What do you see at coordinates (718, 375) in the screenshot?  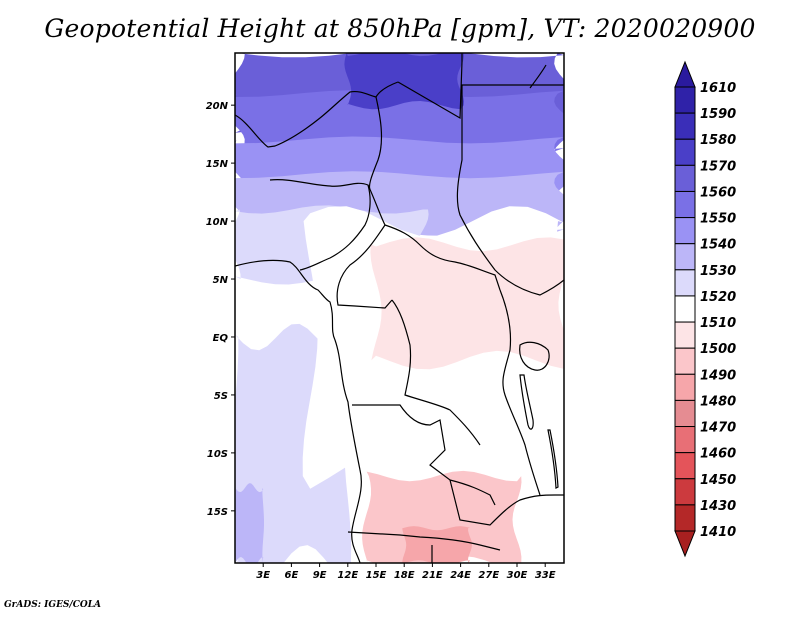 I see `colorbar-label: 1490` at bounding box center [718, 375].